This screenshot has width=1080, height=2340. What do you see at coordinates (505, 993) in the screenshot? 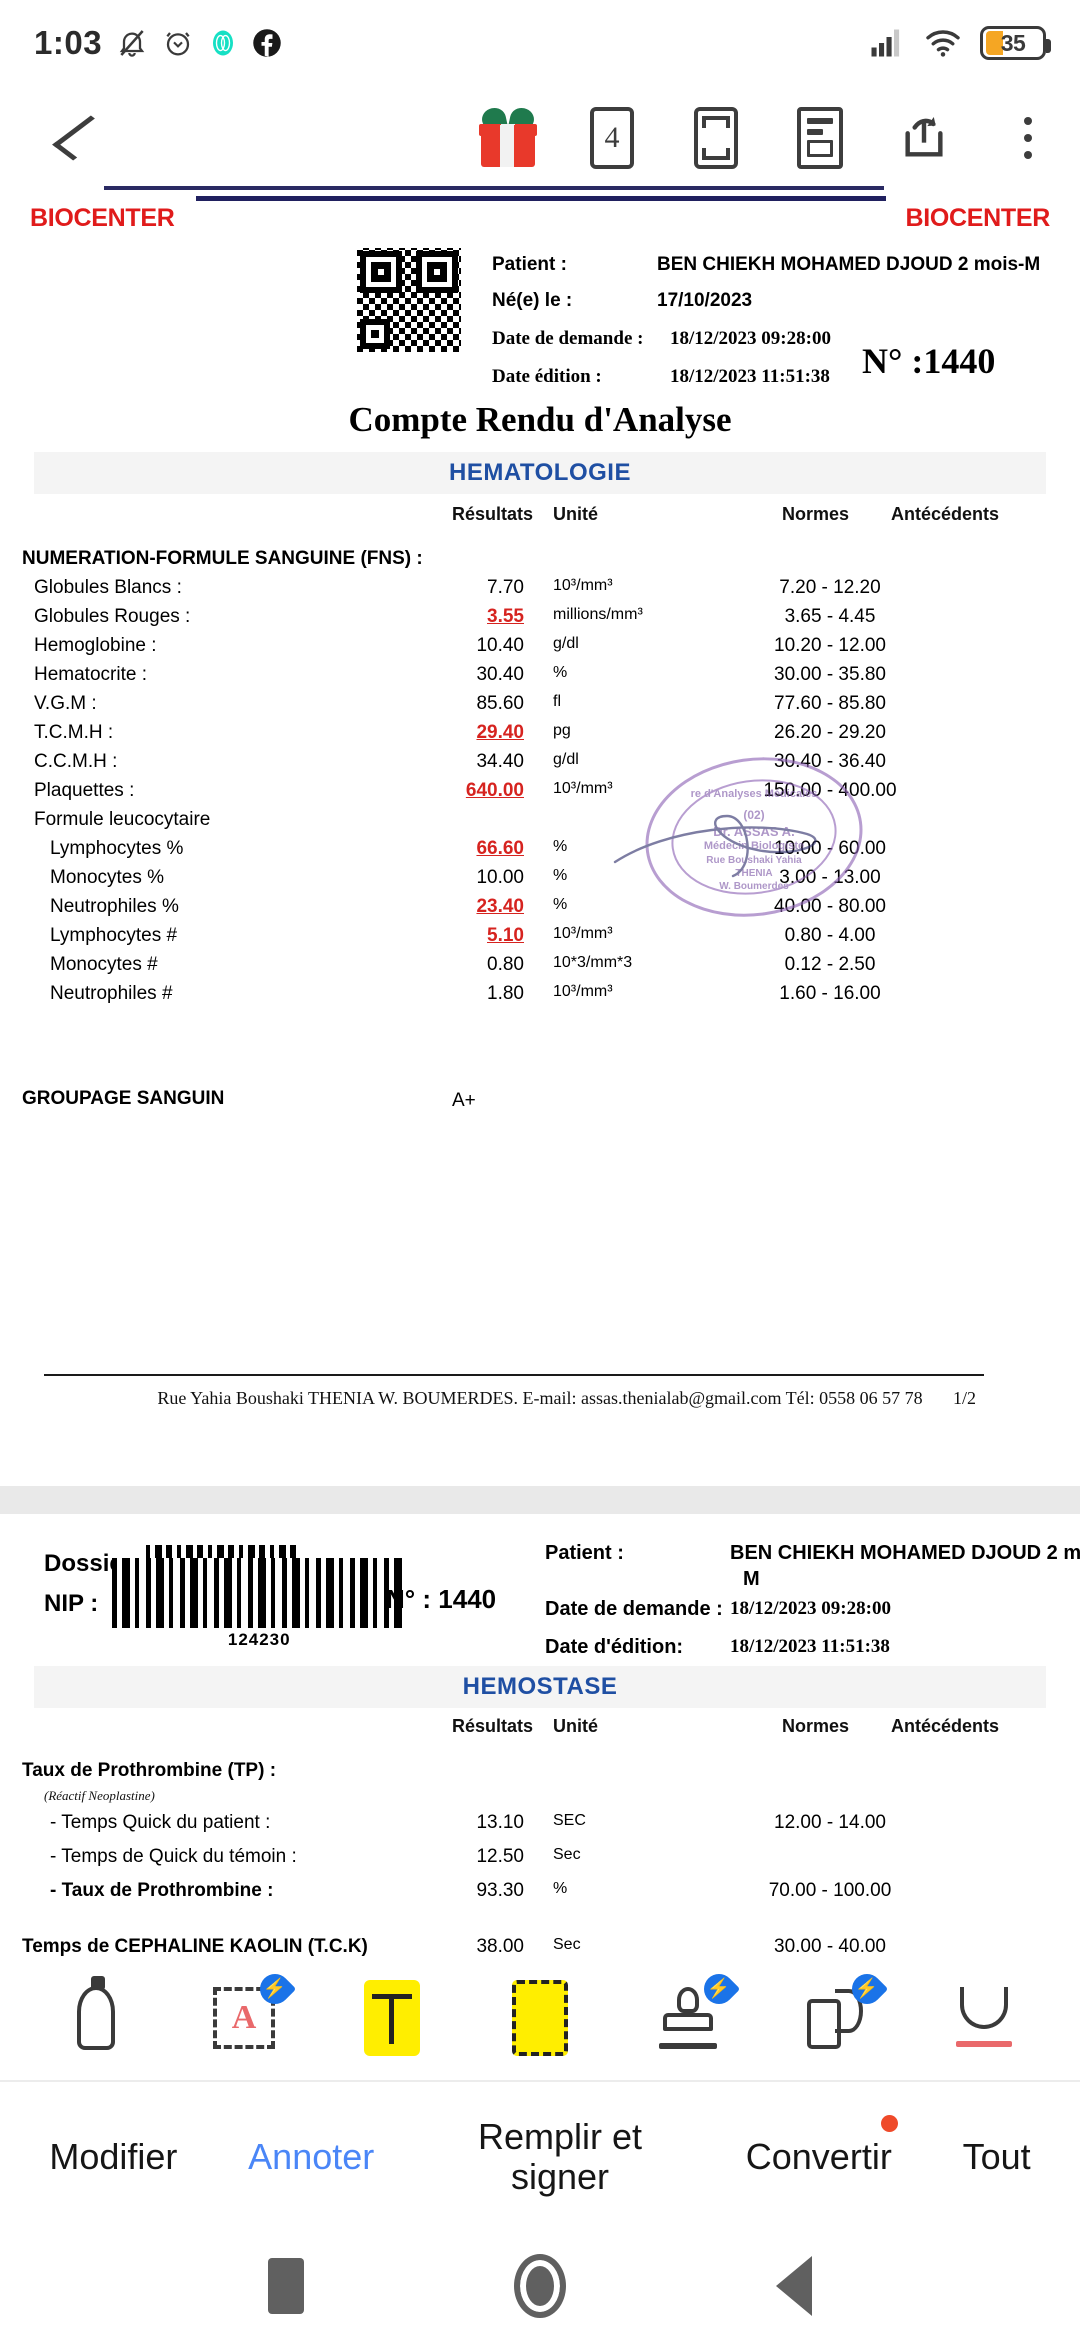
I see `row-result: 1.80` at bounding box center [505, 993].